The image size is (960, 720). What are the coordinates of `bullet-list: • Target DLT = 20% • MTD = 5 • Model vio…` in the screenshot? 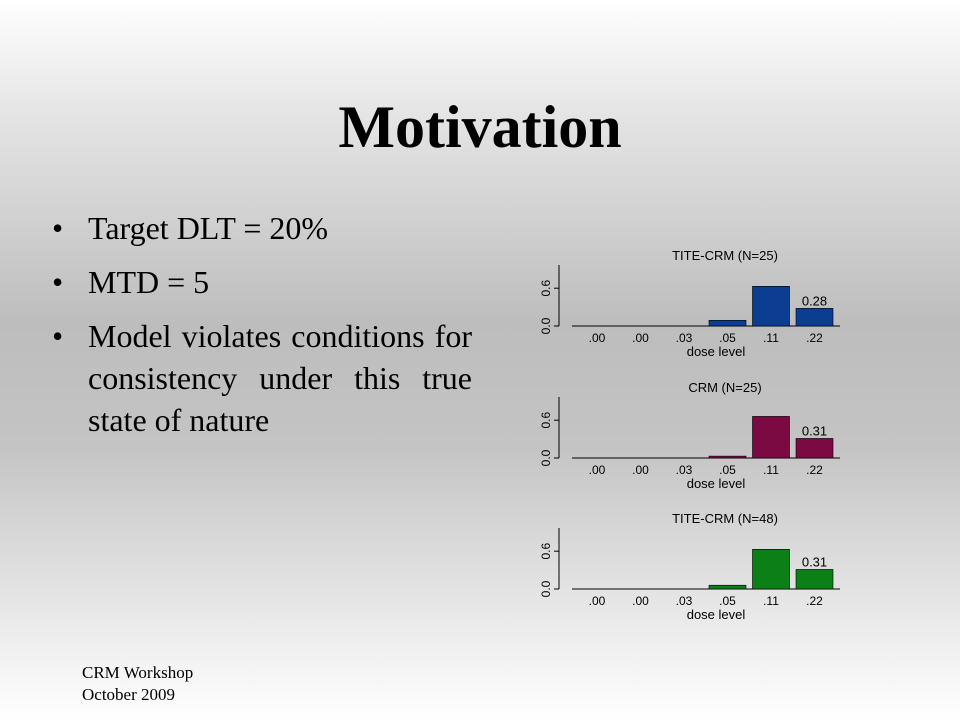 It's located at (262, 330).